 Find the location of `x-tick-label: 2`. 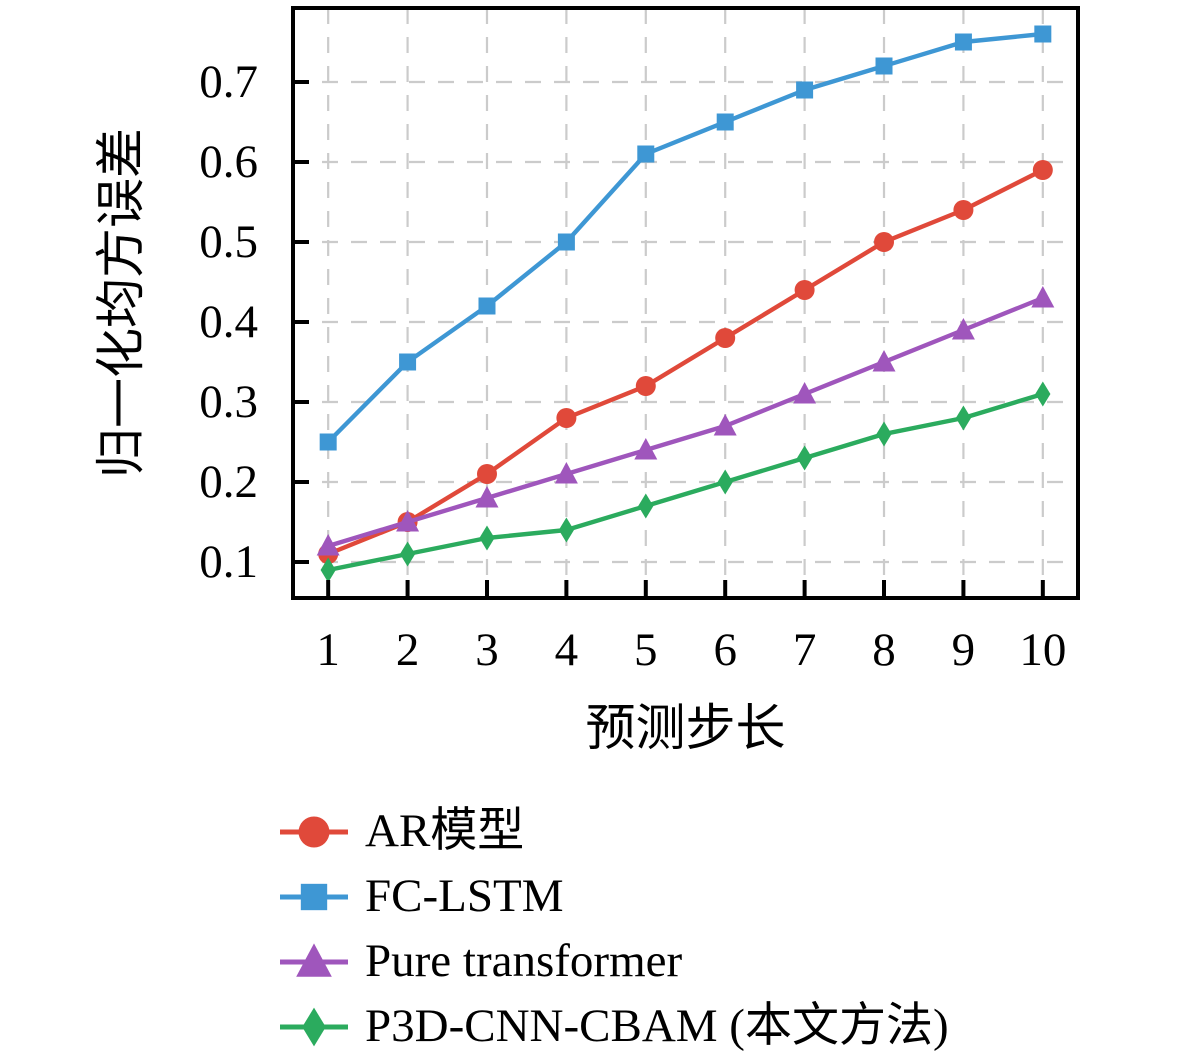

x-tick-label: 2 is located at coordinates (408, 650).